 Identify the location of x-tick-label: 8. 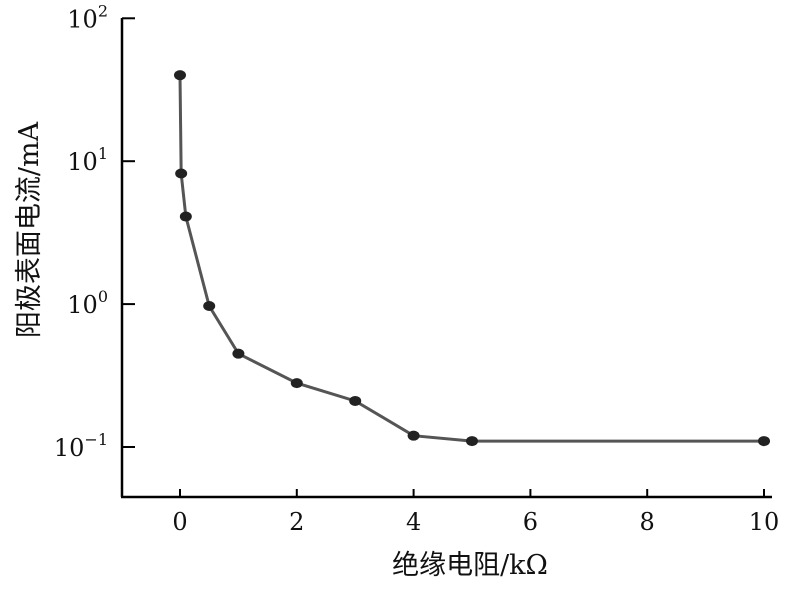
(647, 522).